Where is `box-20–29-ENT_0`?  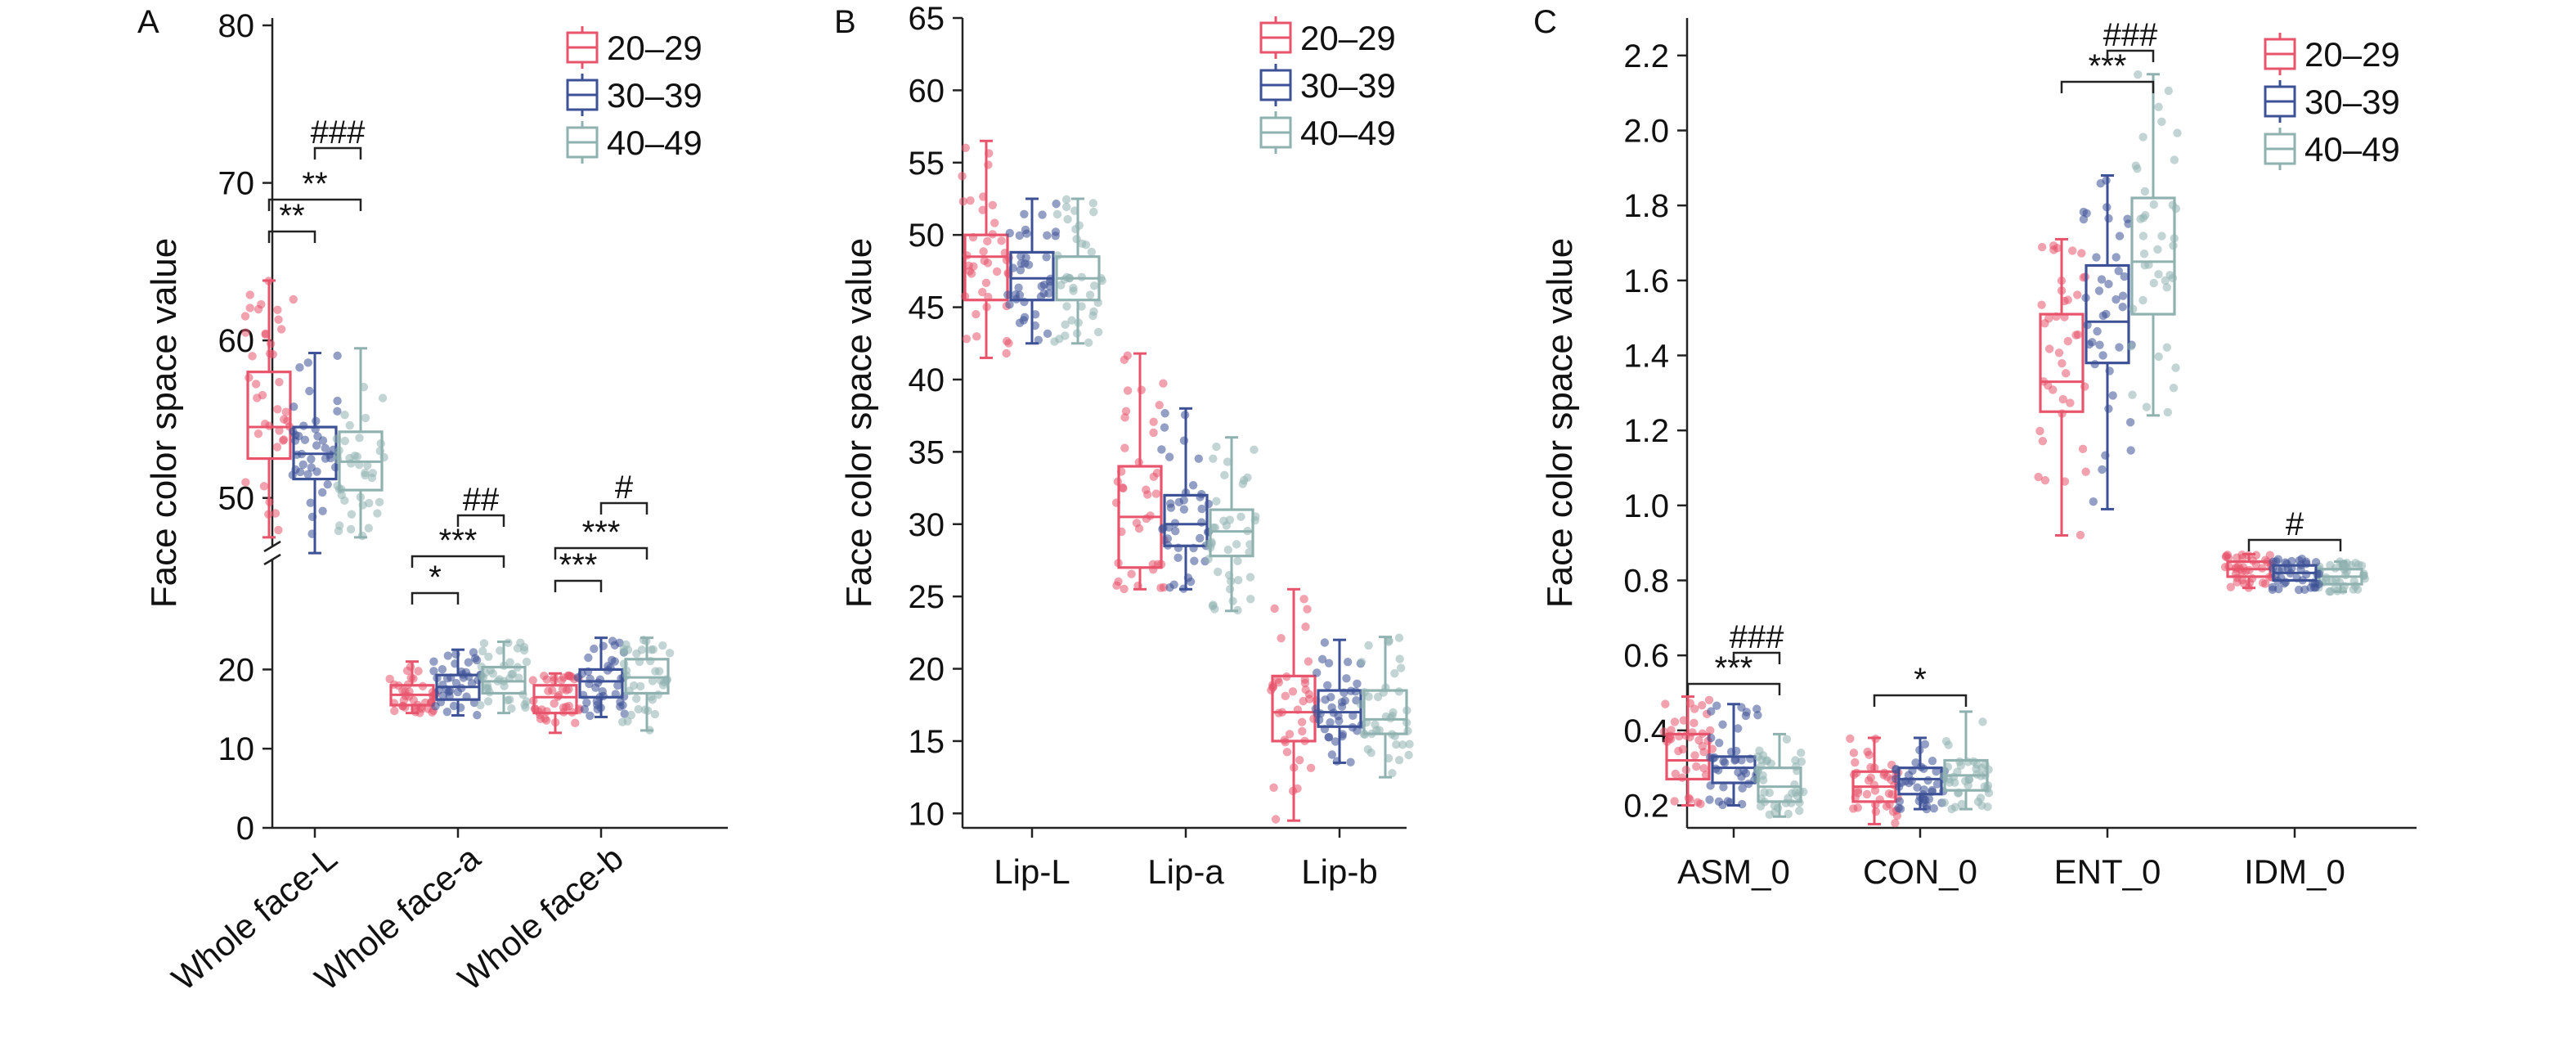
box-20–29-ENT_0 is located at coordinates (2062, 388).